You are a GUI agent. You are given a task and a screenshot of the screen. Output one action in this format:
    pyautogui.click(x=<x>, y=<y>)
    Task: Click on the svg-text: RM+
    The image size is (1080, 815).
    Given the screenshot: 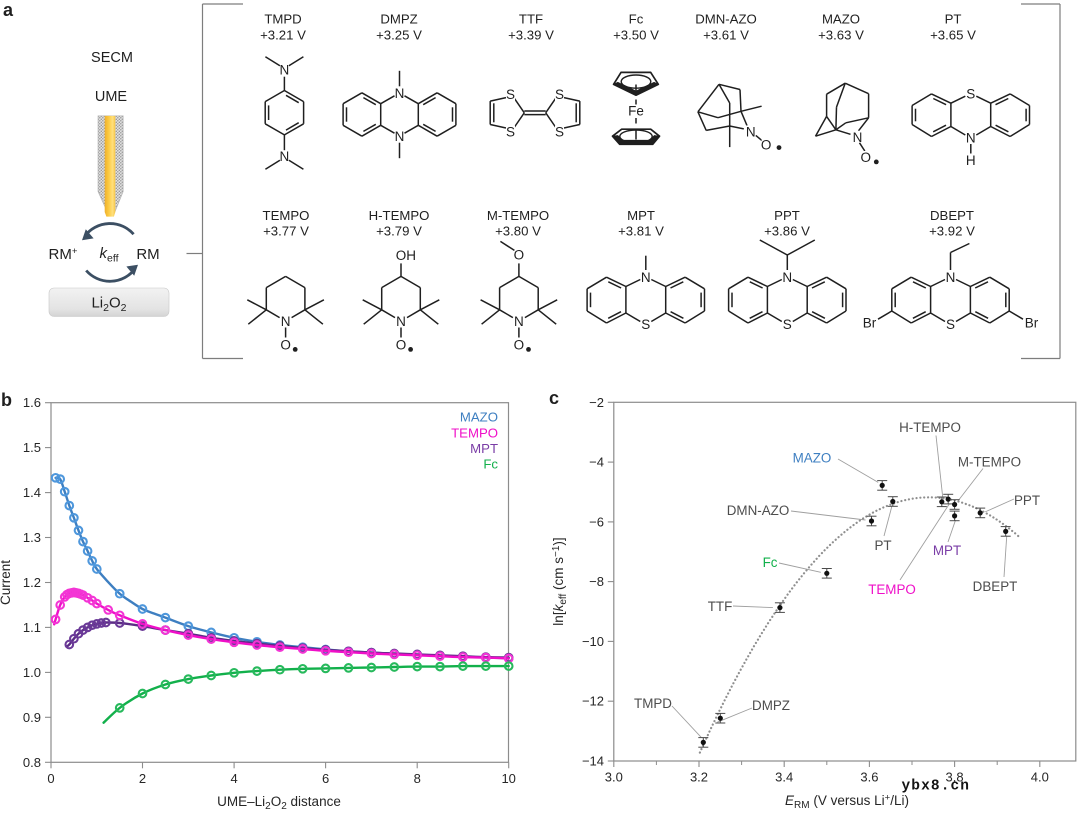 What is the action you would take?
    pyautogui.click(x=63, y=254)
    